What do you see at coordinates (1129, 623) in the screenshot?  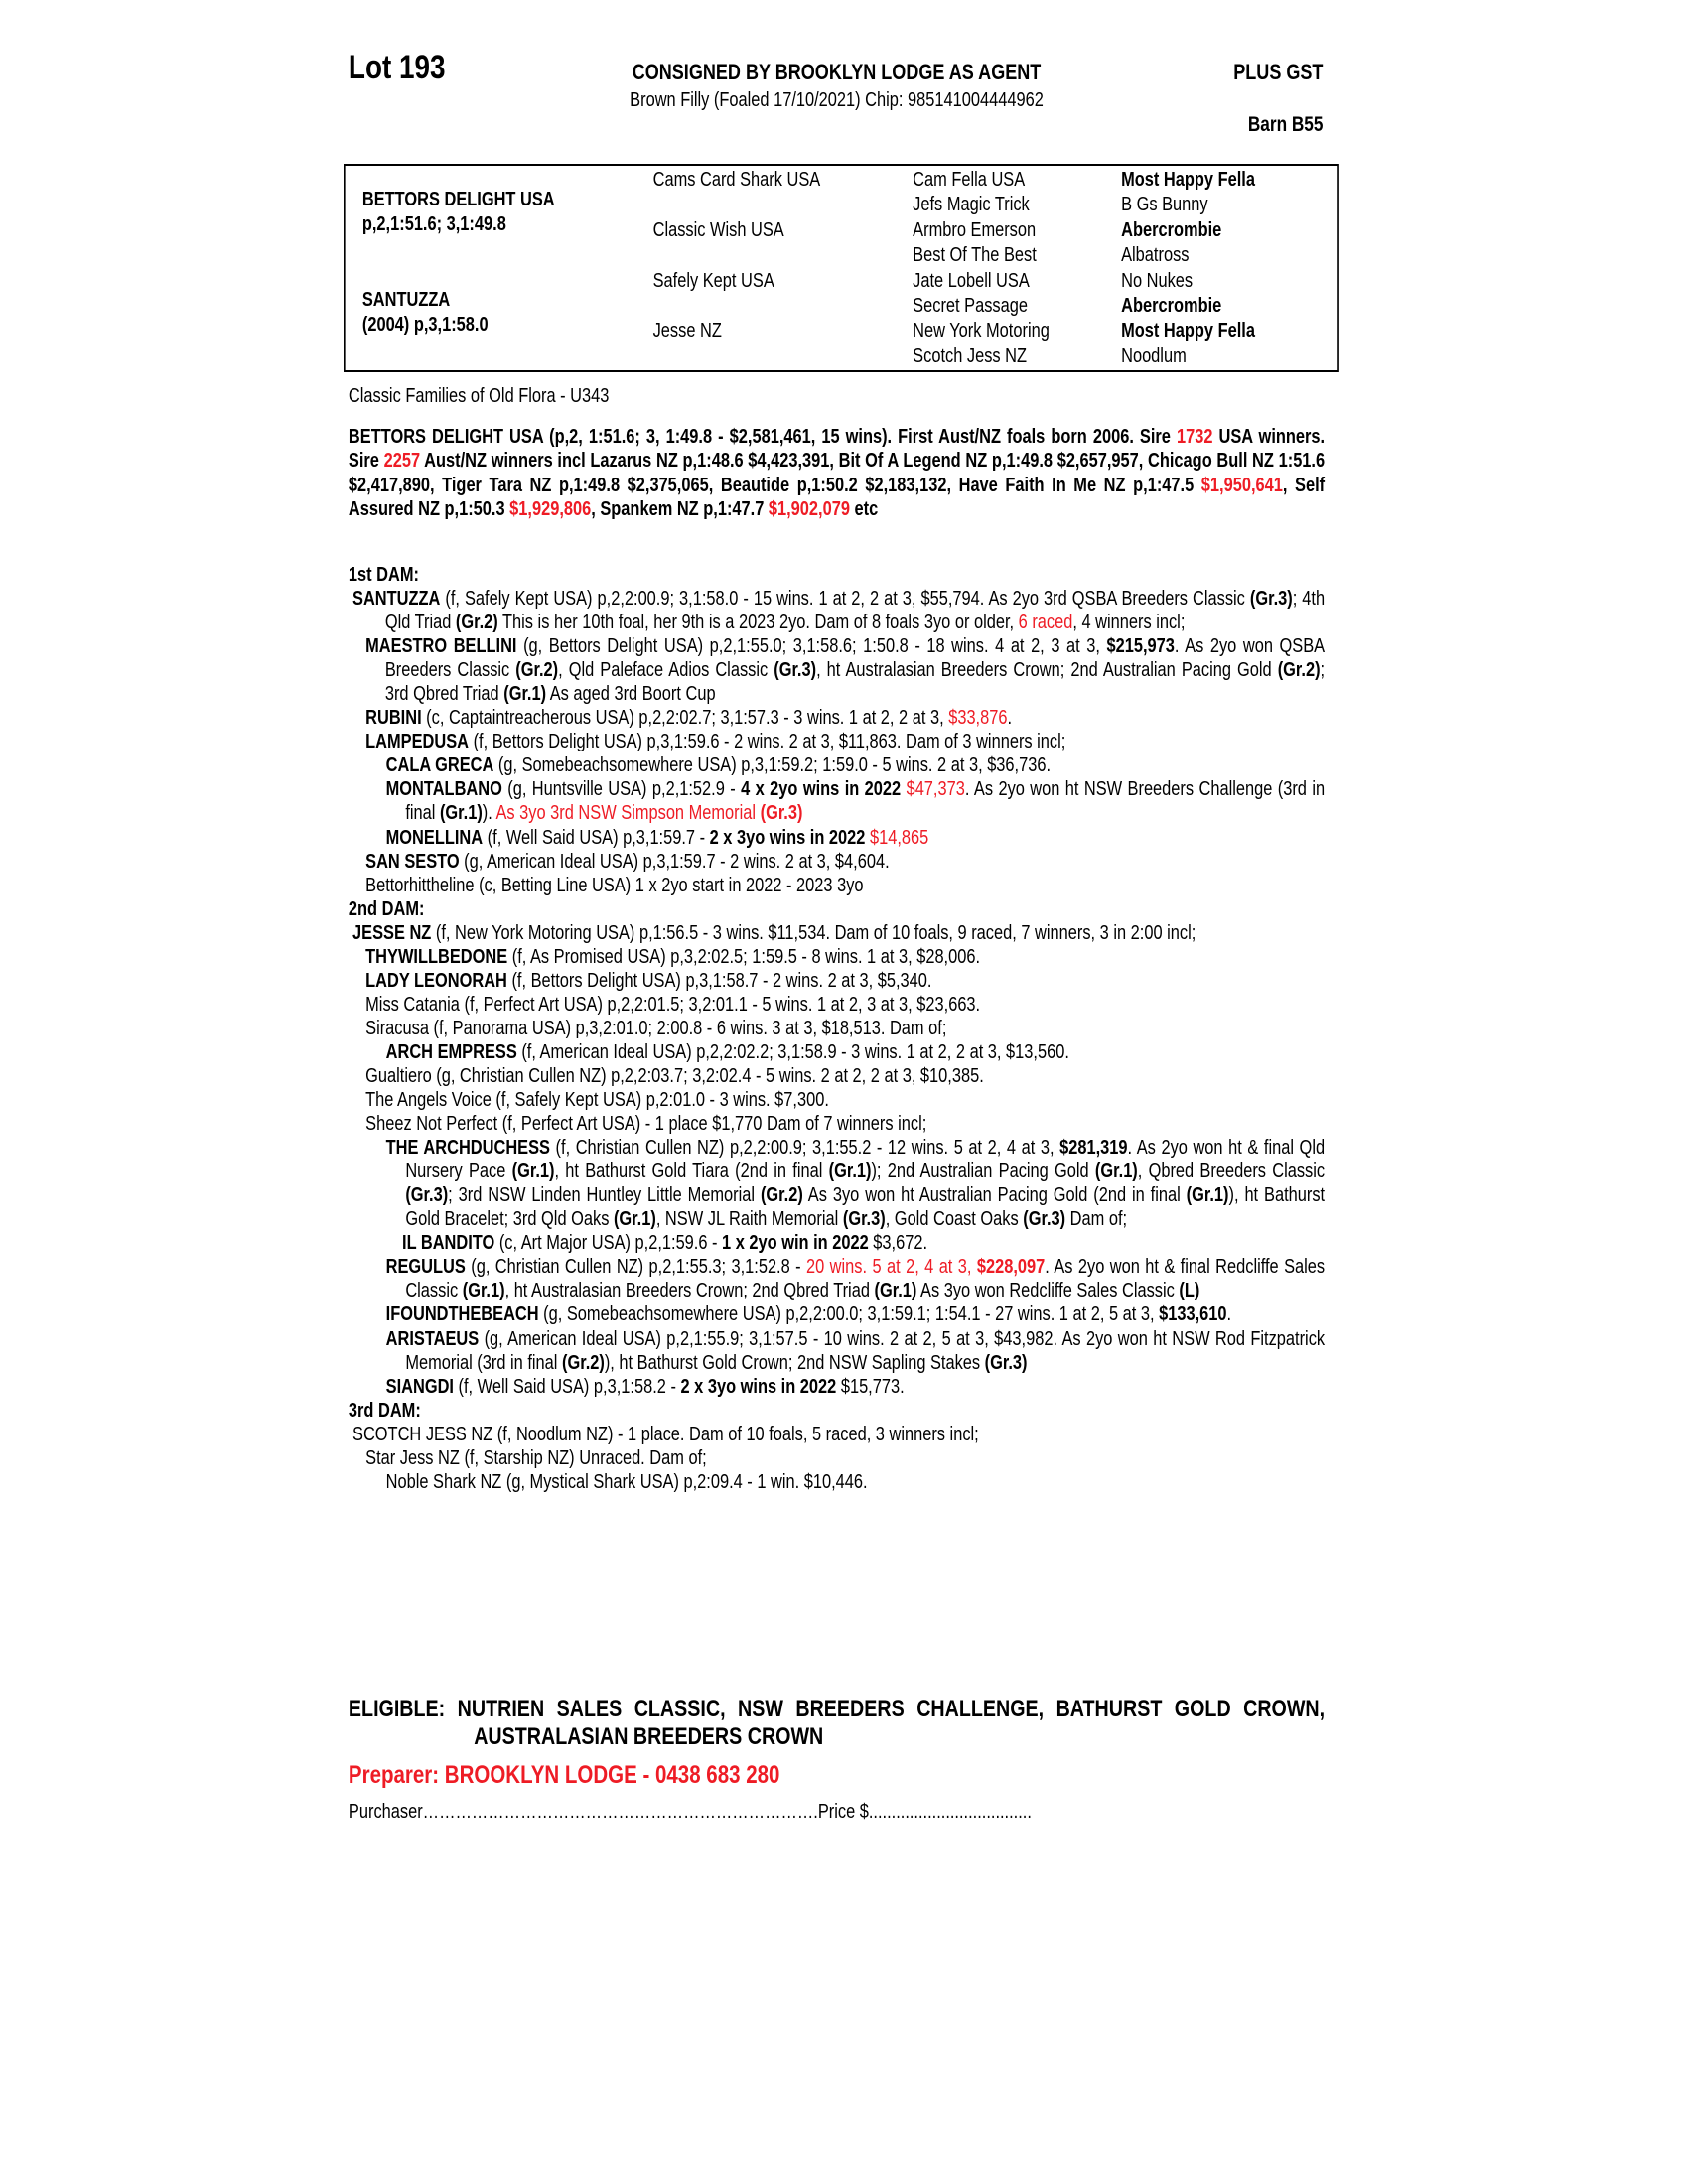 I see `text: , 4 winners incl;` at bounding box center [1129, 623].